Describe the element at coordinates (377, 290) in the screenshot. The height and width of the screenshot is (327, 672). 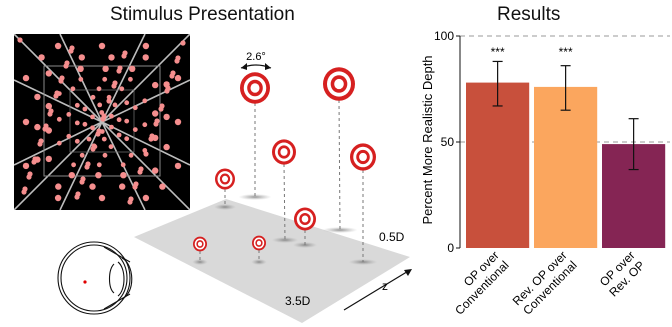
I see `z-axis-arrow` at that location.